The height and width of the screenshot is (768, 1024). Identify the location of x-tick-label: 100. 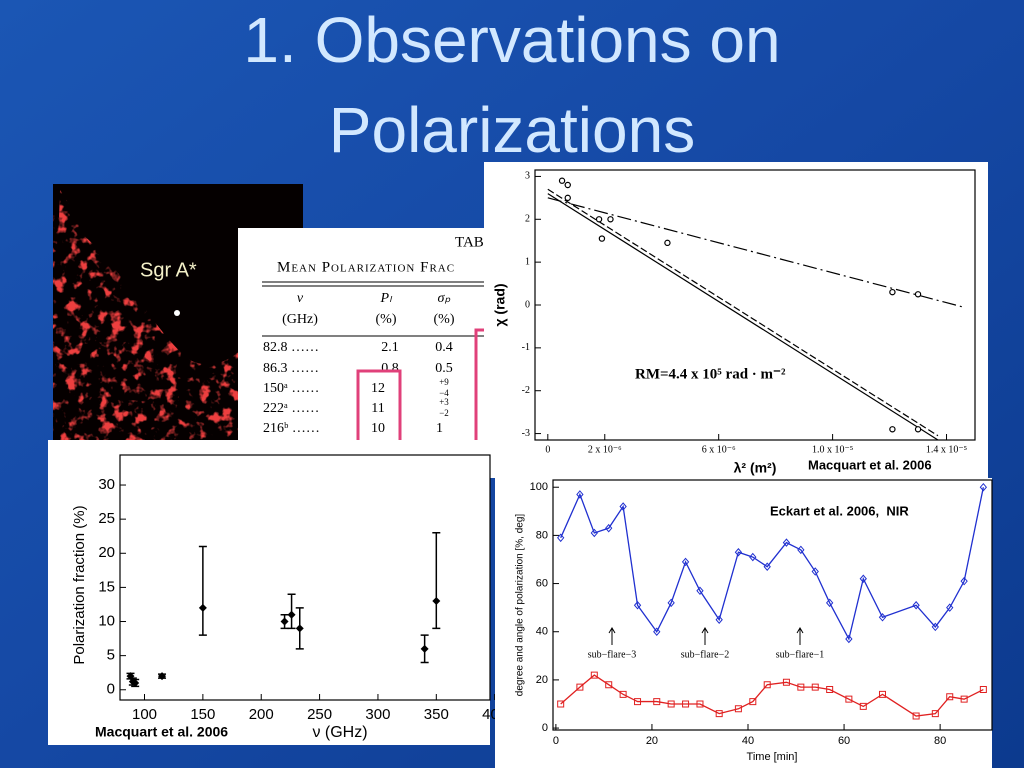
(144, 714).